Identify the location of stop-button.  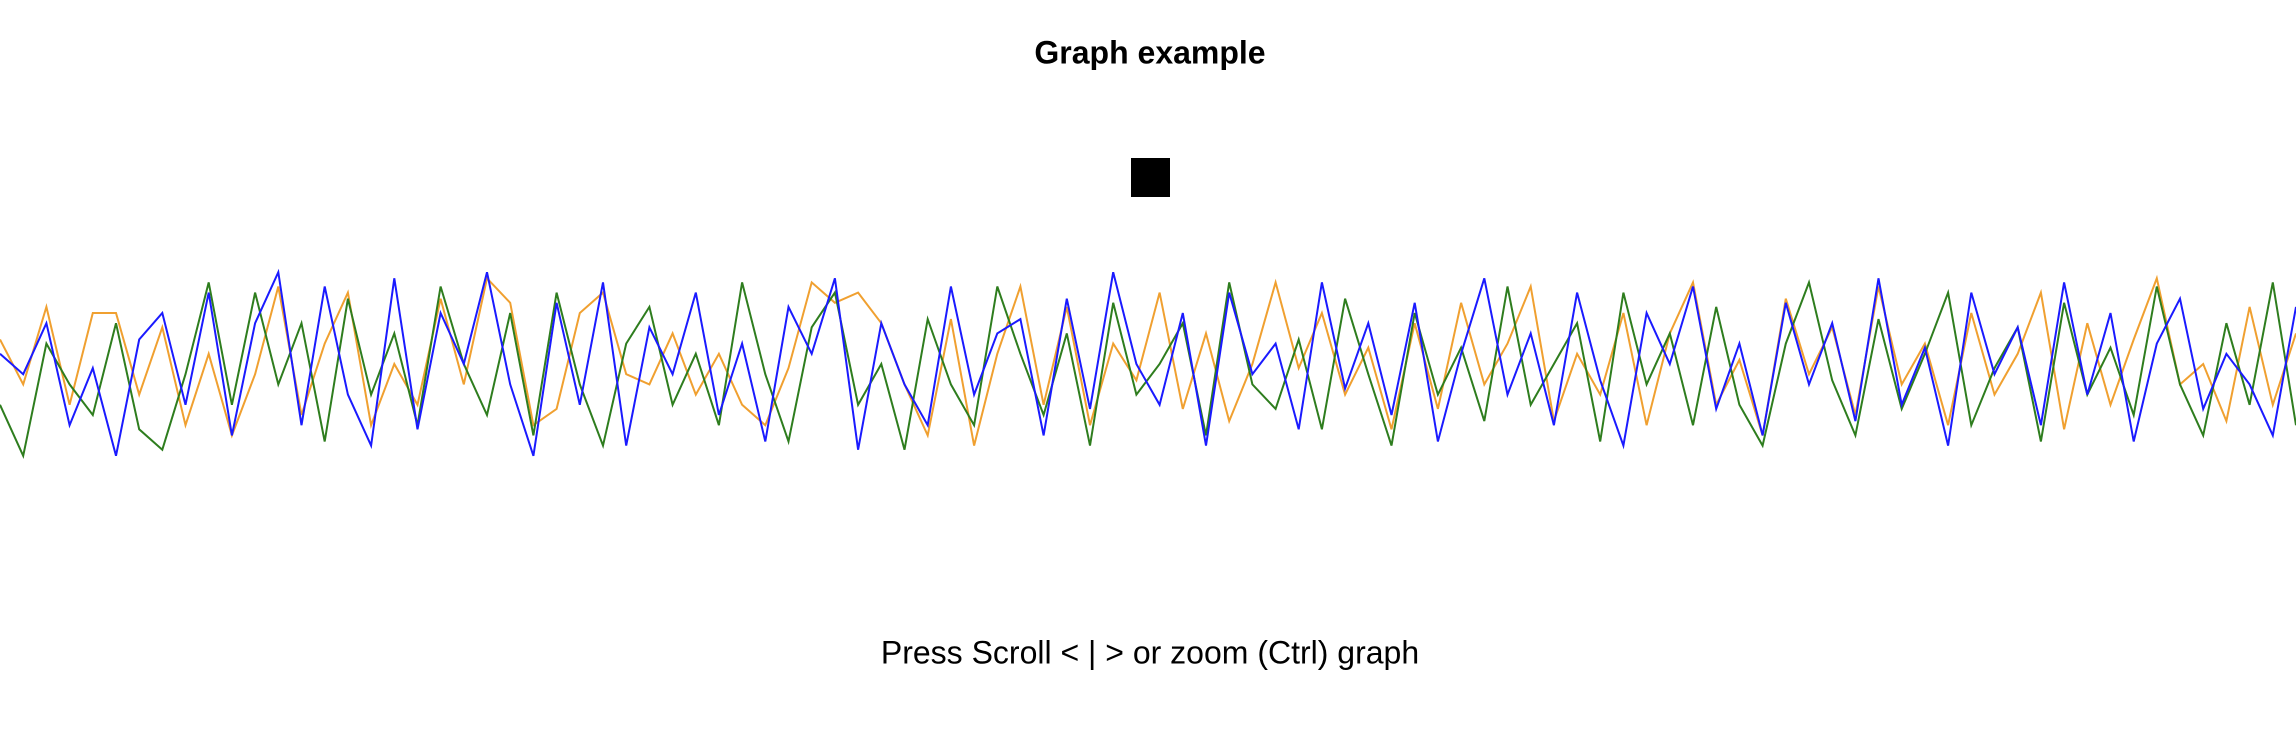
(1150, 177).